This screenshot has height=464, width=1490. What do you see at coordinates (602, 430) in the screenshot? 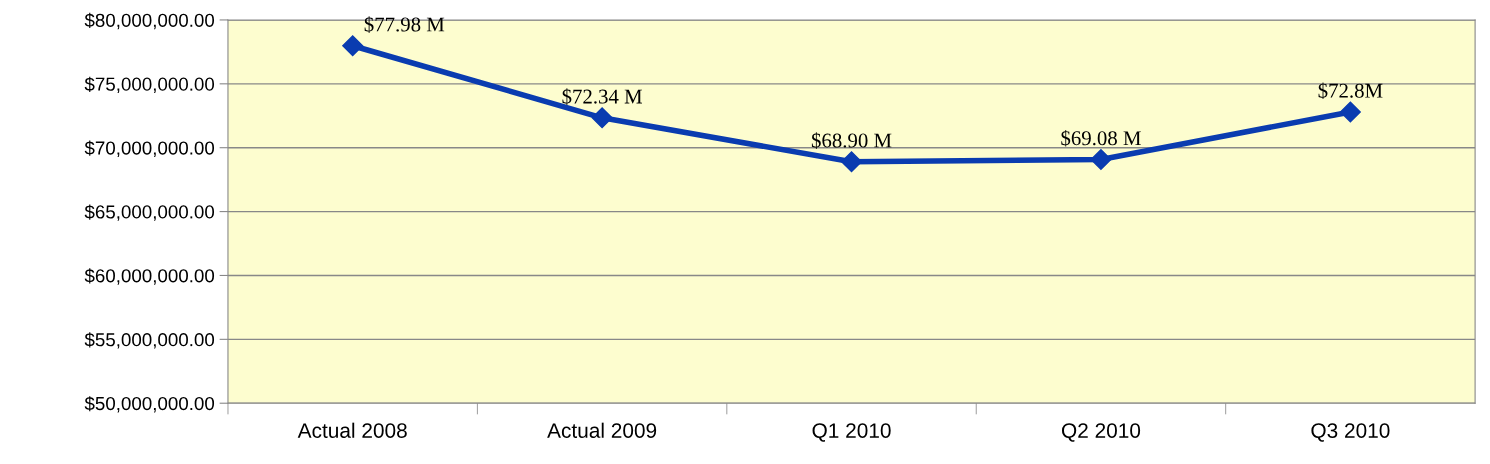
I see `x-tick-label: Actual 2009` at bounding box center [602, 430].